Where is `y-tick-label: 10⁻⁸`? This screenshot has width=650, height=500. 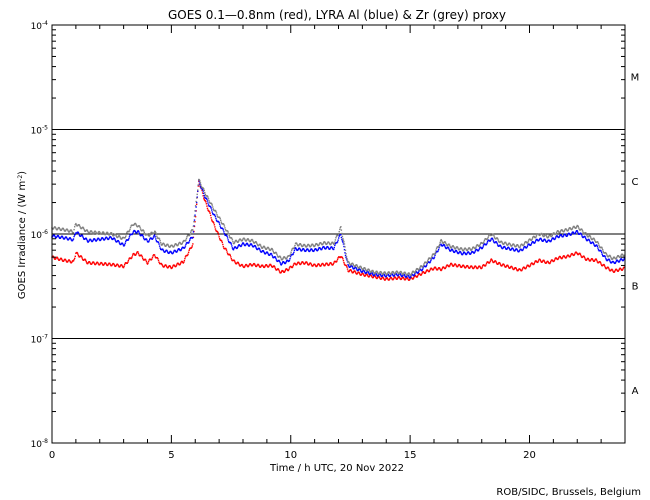 y-tick-label: 10⁻⁸ is located at coordinates (40, 444).